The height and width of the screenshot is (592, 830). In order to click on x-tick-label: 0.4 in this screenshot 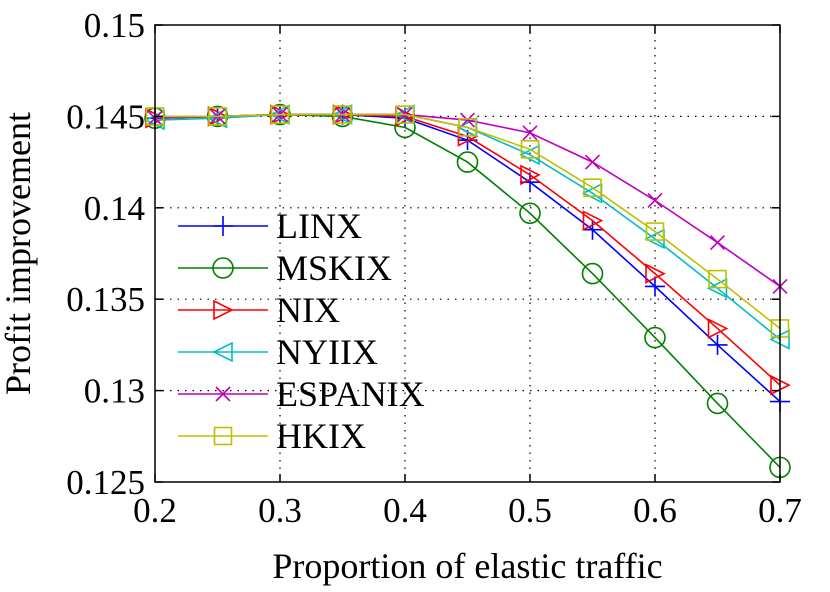, I will do `click(405, 510)`.